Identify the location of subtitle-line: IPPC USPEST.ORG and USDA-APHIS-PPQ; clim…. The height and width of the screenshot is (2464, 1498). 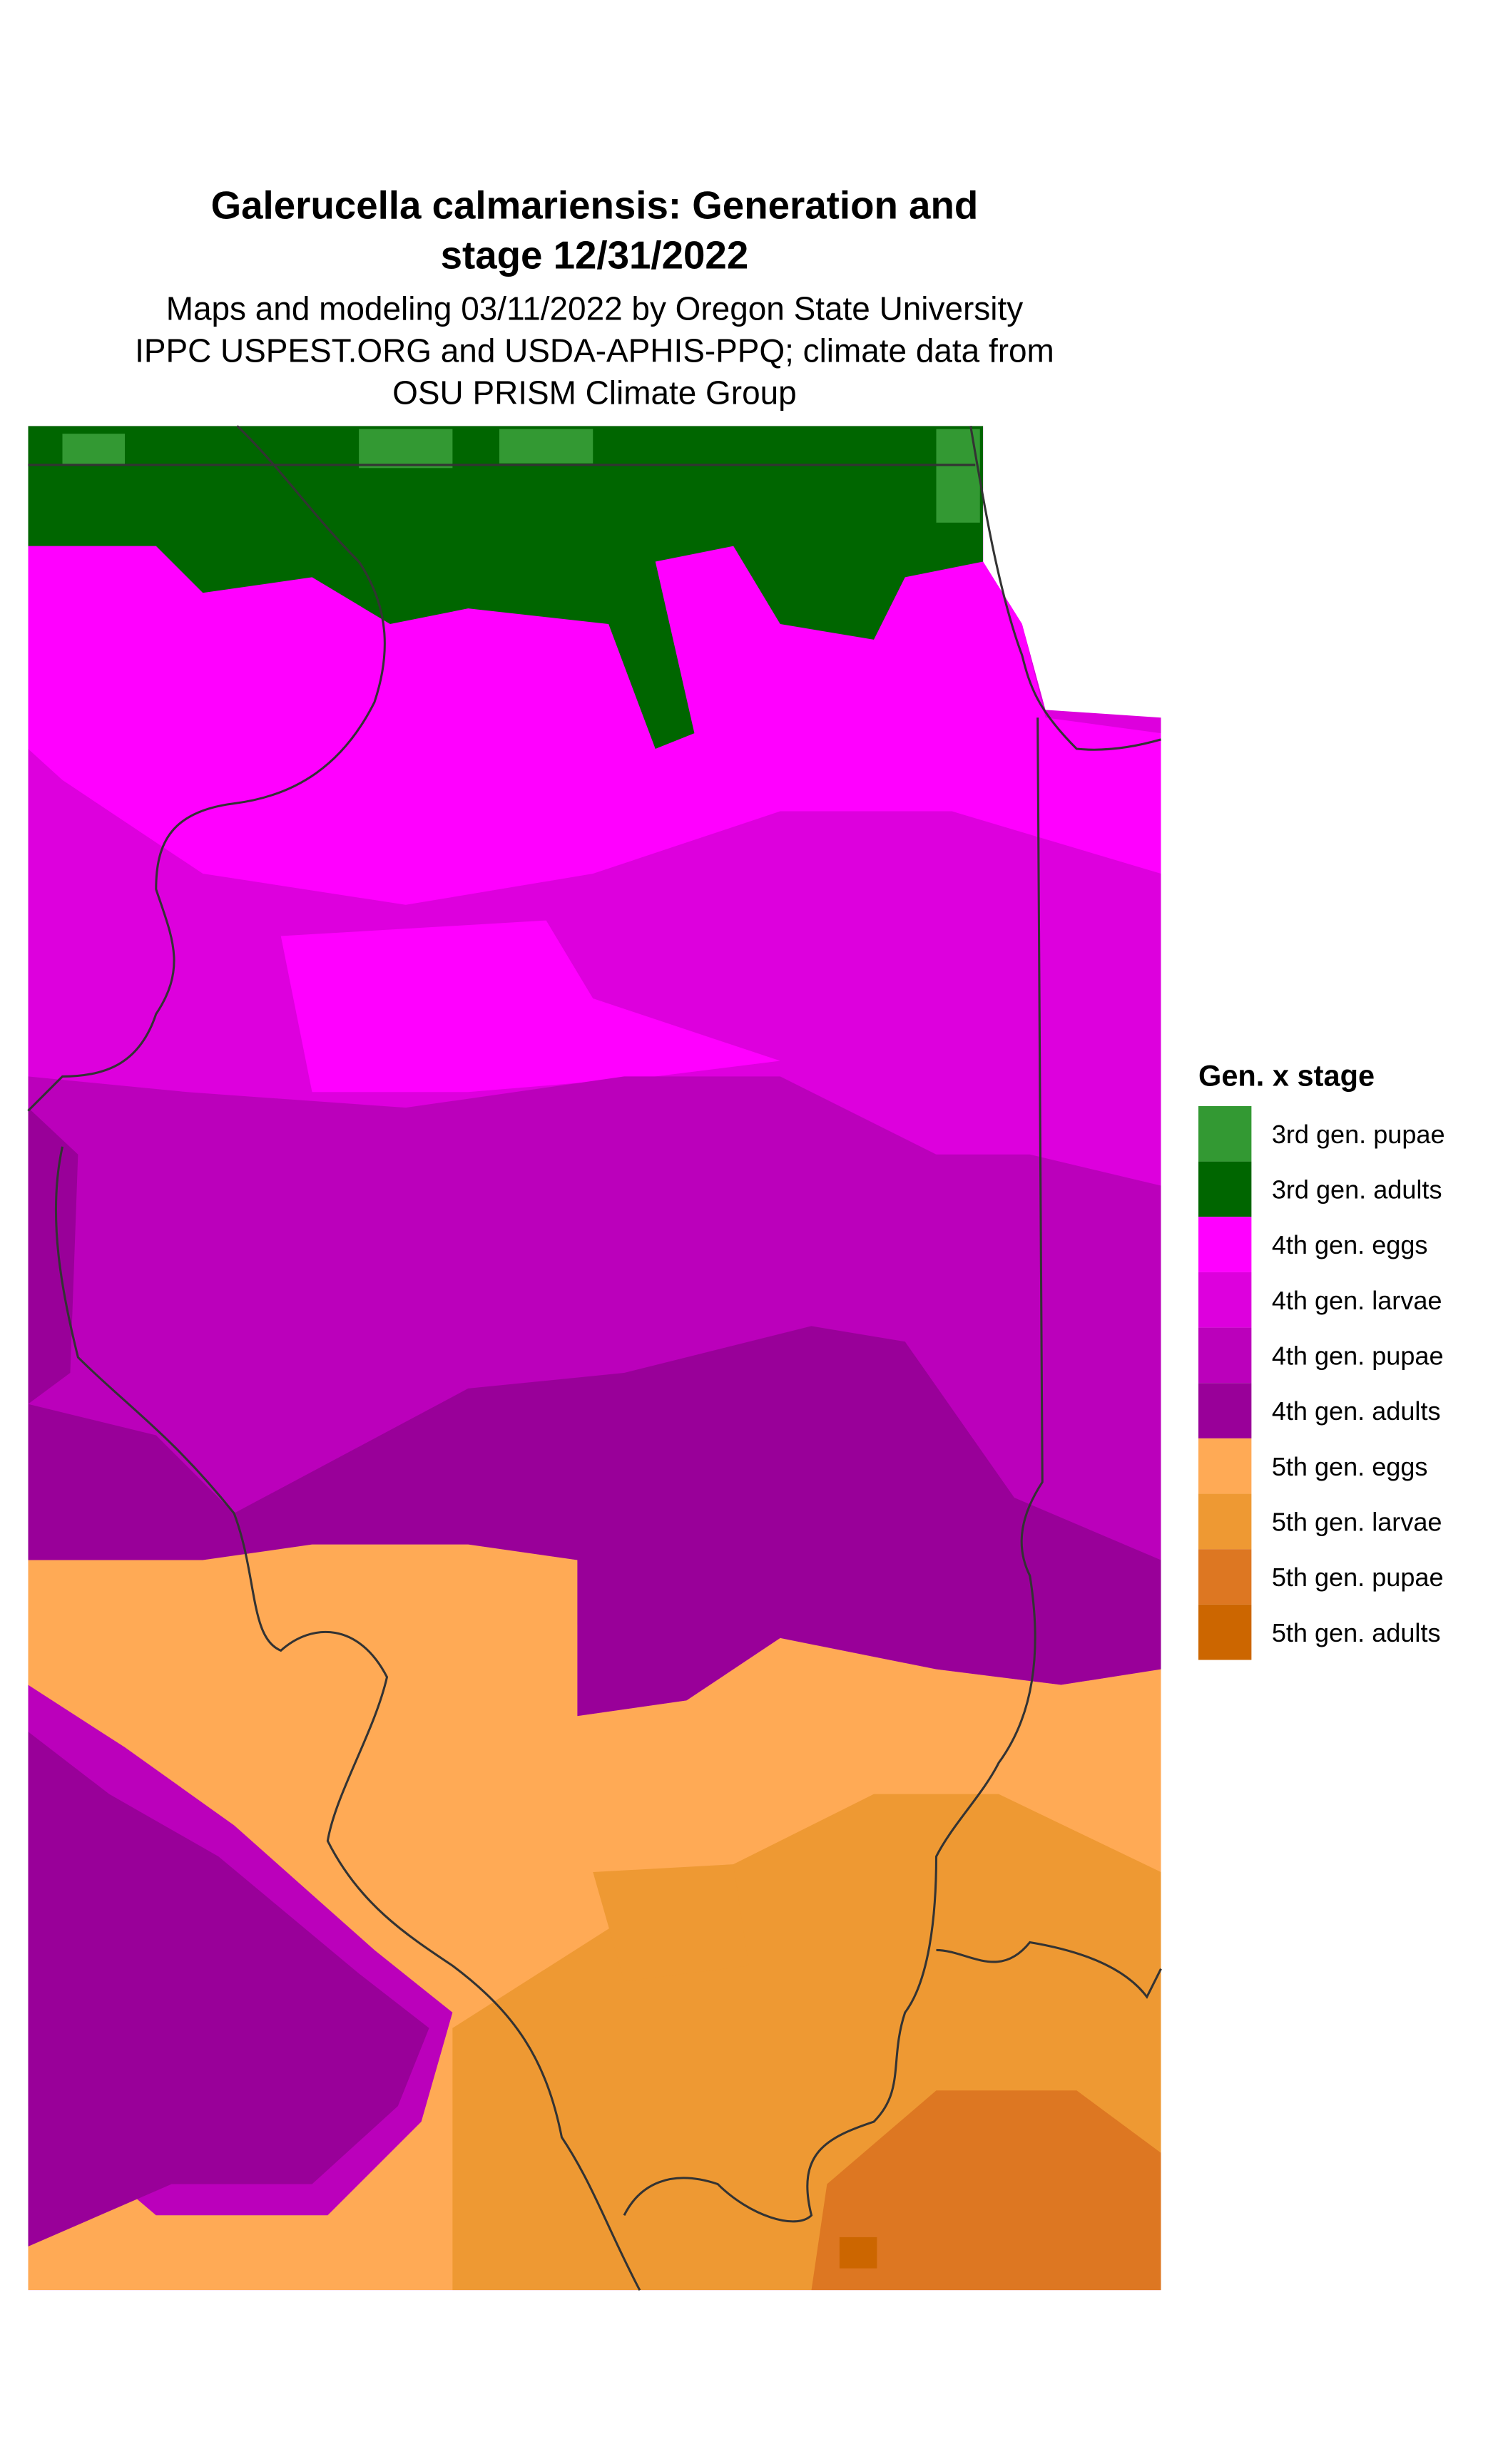
(594, 350).